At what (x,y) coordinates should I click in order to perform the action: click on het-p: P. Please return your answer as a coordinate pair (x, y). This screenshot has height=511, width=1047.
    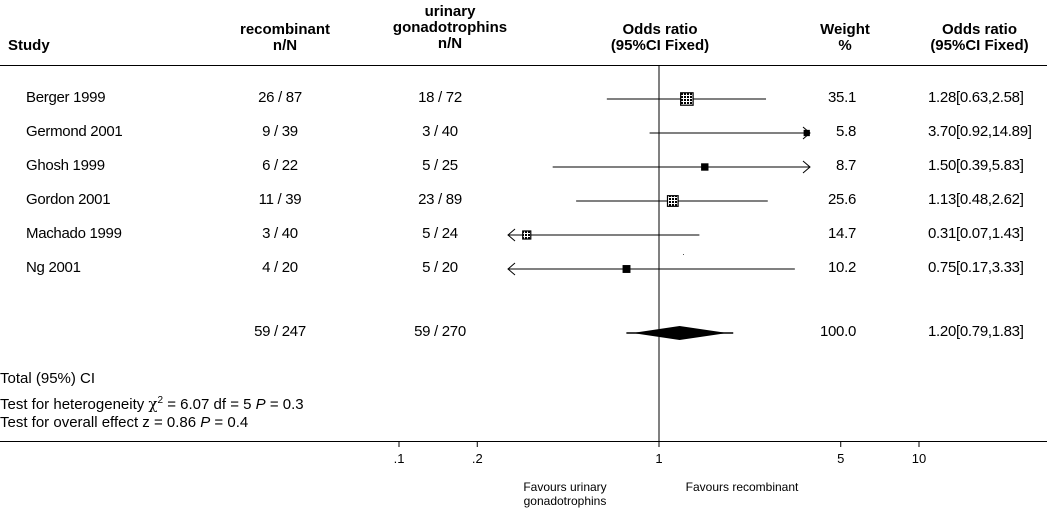
    Looking at the image, I should click on (260, 404).